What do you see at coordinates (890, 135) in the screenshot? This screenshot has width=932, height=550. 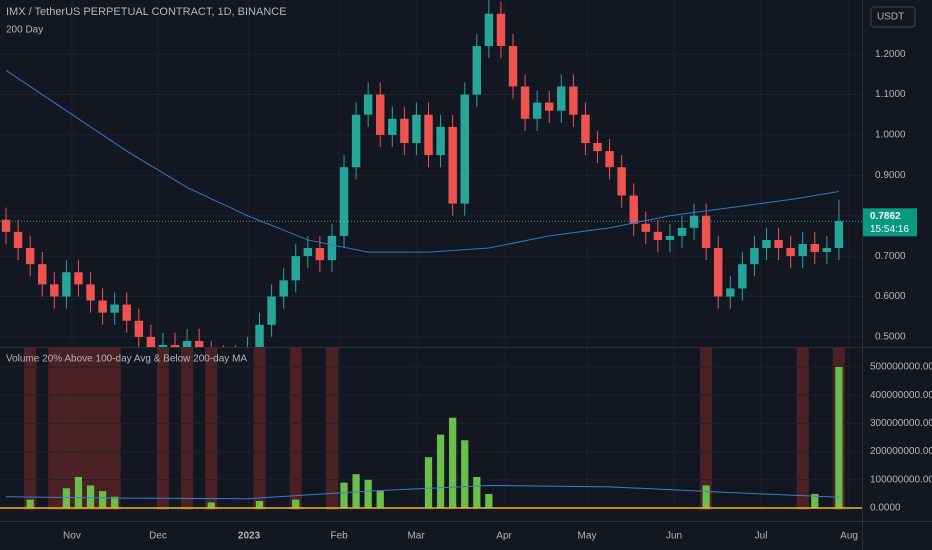 I see `y-tick-label: 1.0000` at bounding box center [890, 135].